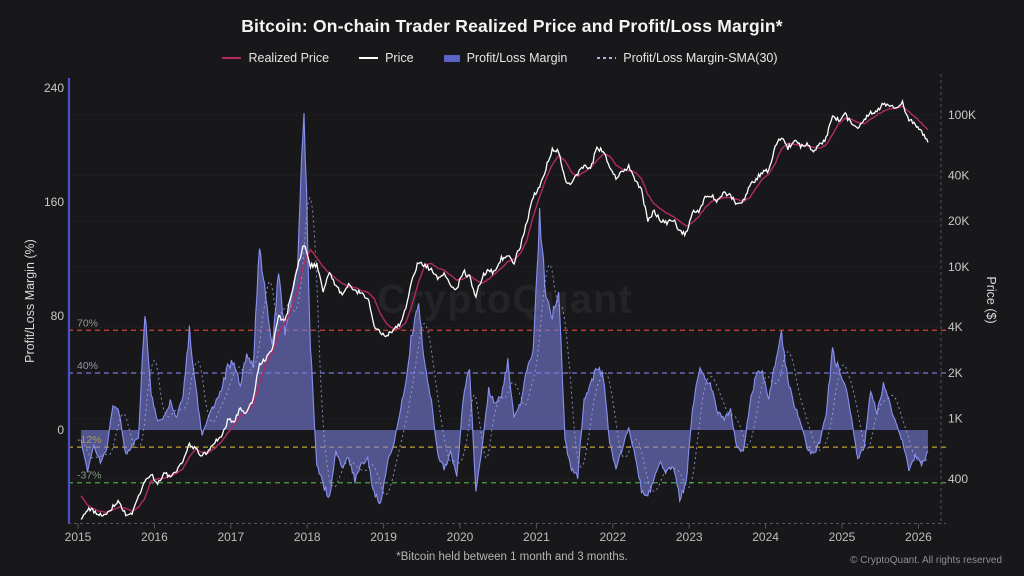 This screenshot has width=1024, height=576. What do you see at coordinates (958, 267) in the screenshot?
I see `right-axis-tick: 10K` at bounding box center [958, 267].